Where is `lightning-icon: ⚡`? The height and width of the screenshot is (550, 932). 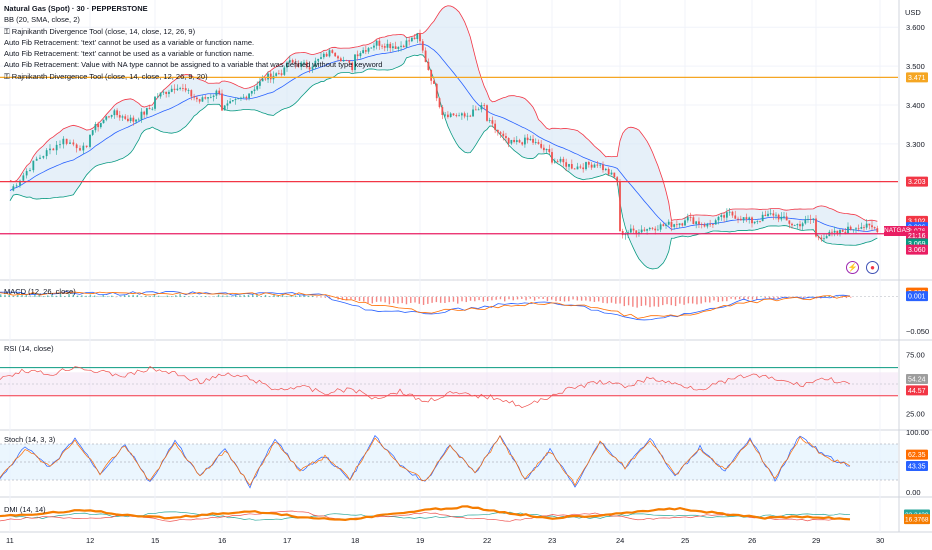 lightning-icon: ⚡ is located at coordinates (852, 267).